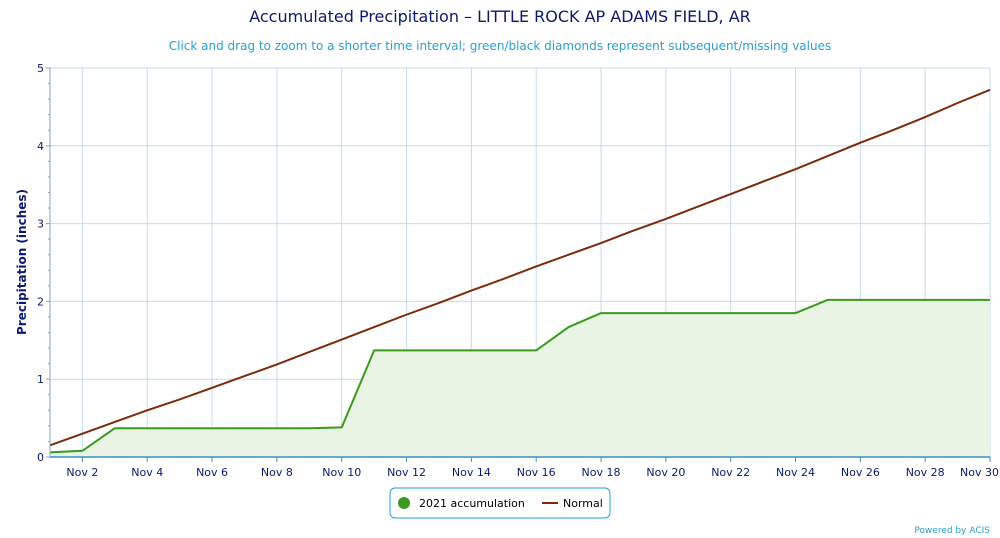 The height and width of the screenshot is (538, 1000). I want to click on x-tick-label: Nov 4, so click(147, 472).